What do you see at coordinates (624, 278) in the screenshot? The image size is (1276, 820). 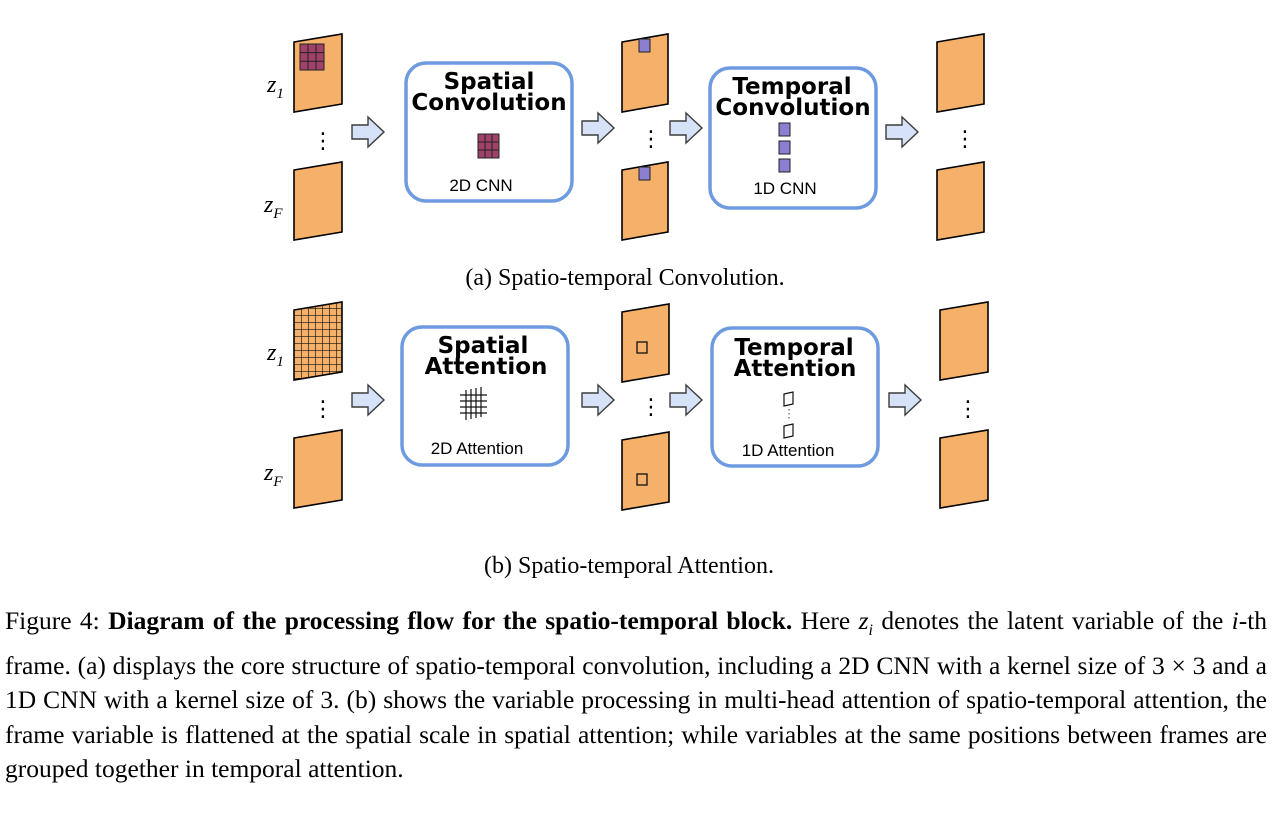 I see `subcaption-a: (a) Spatio-temporal Convolution.` at bounding box center [624, 278].